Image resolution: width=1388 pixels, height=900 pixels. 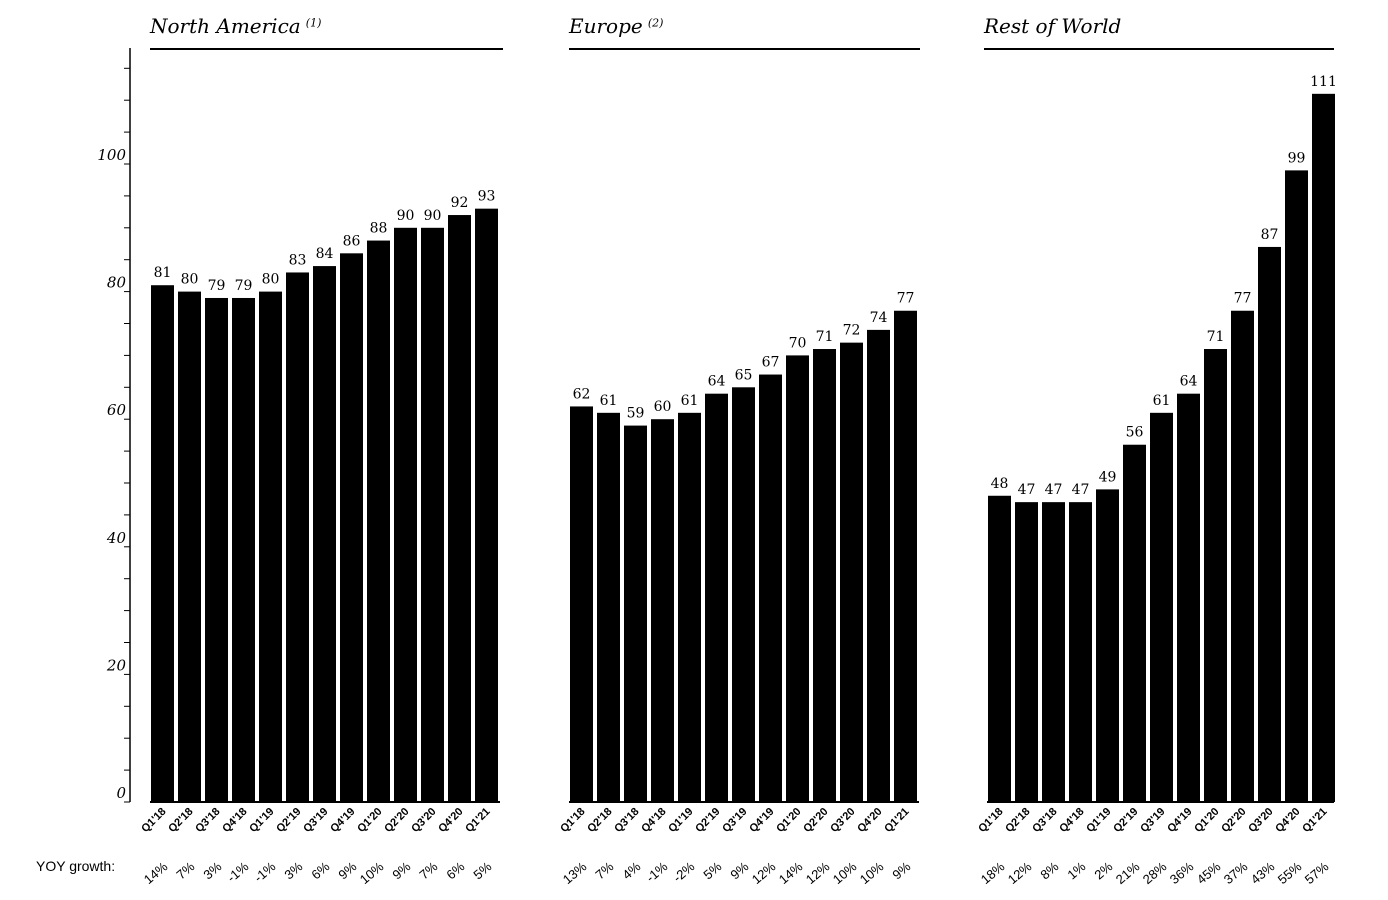 What do you see at coordinates (1000, 484) in the screenshot?
I see `bar-value-label: 48` at bounding box center [1000, 484].